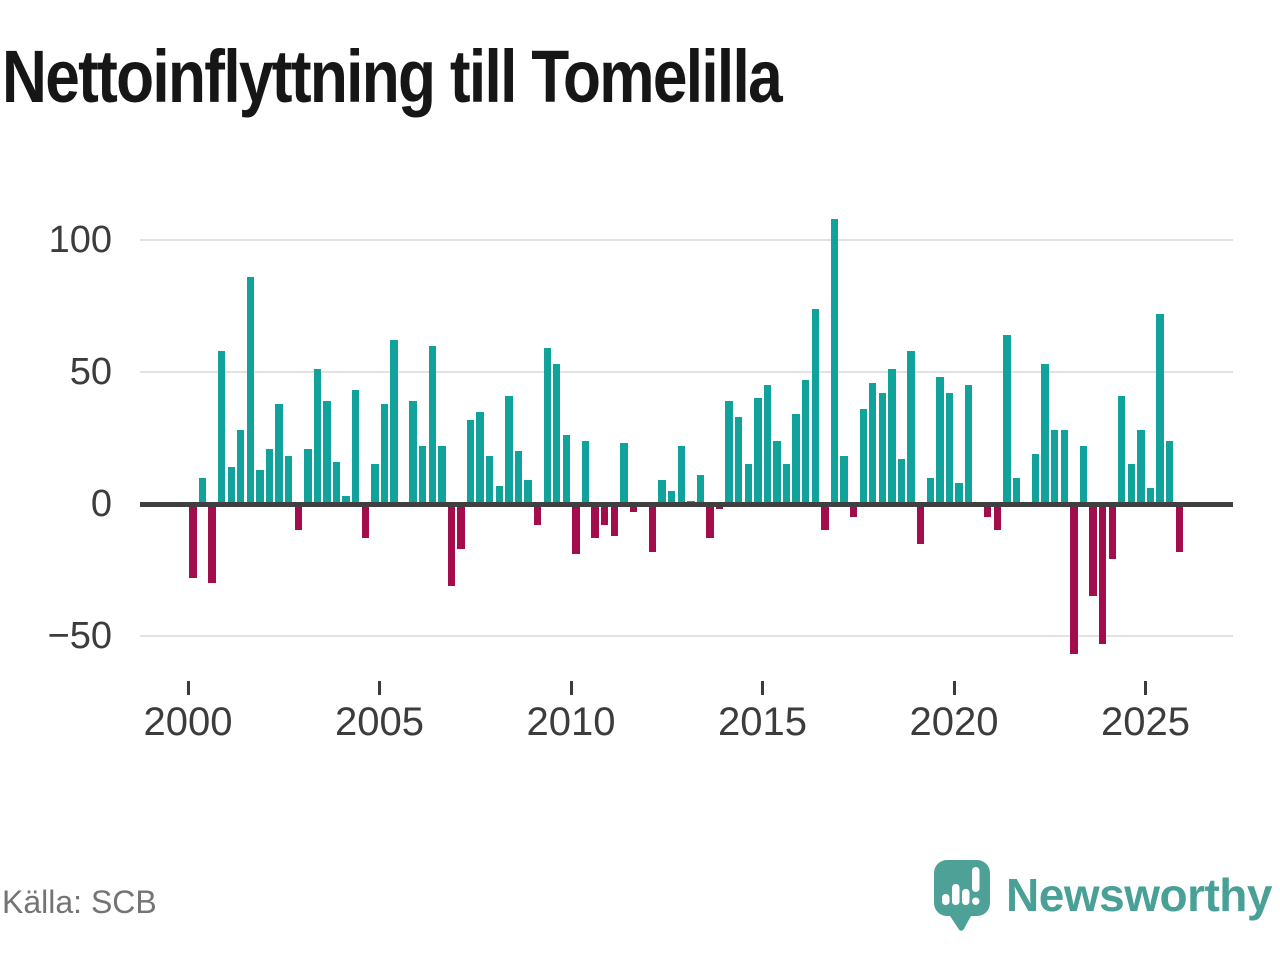 Image resolution: width=1280 pixels, height=960 pixels. What do you see at coordinates (962, 895) in the screenshot?
I see `newsworthy-logo-icon` at bounding box center [962, 895].